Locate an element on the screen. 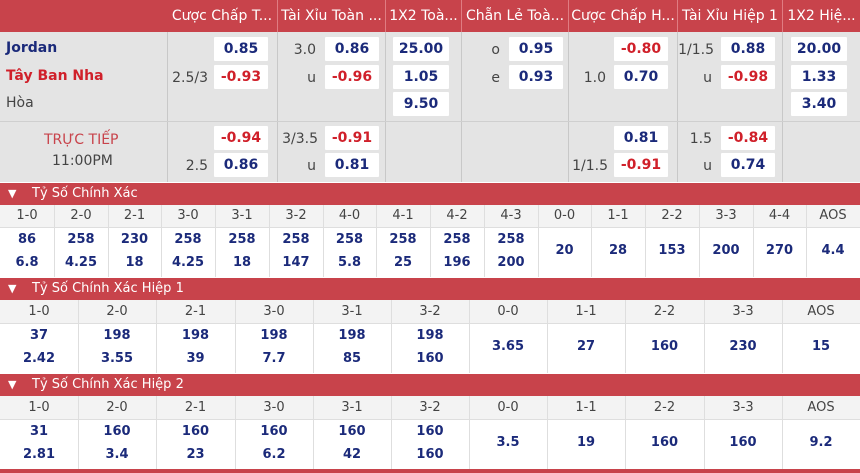  section-correct-score-h1-header: ▼ Tỷ Số Chính Xác Hiệp 1 is located at coordinates (430, 289).